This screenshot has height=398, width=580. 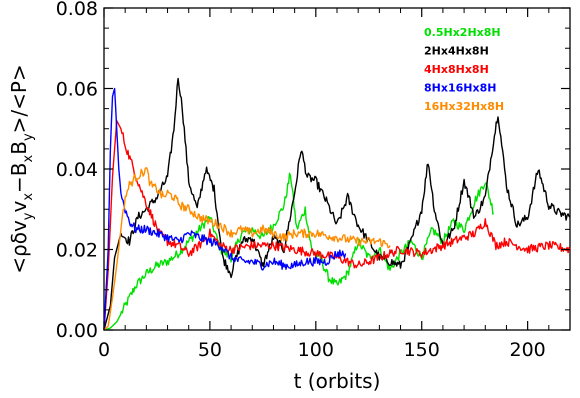 I want to click on legend-entry: 4Hx8Hx8H, so click(x=456, y=69).